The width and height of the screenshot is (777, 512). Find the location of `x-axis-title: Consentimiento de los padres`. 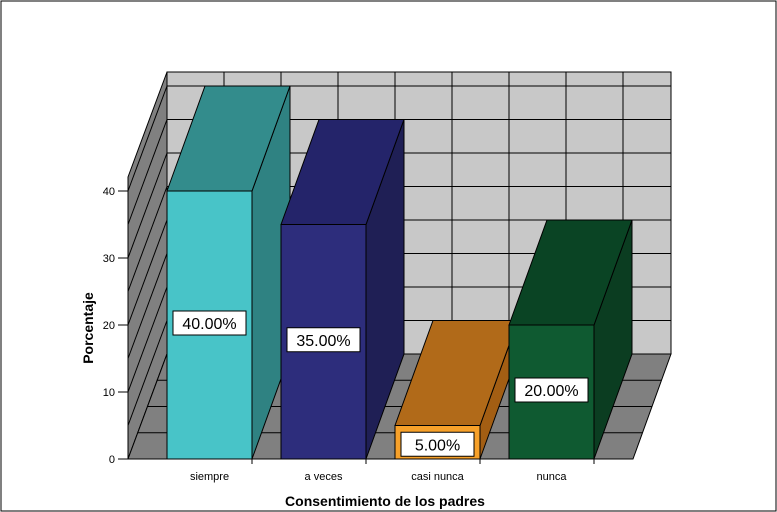

x-axis-title: Consentimiento de los padres is located at coordinates (385, 501).